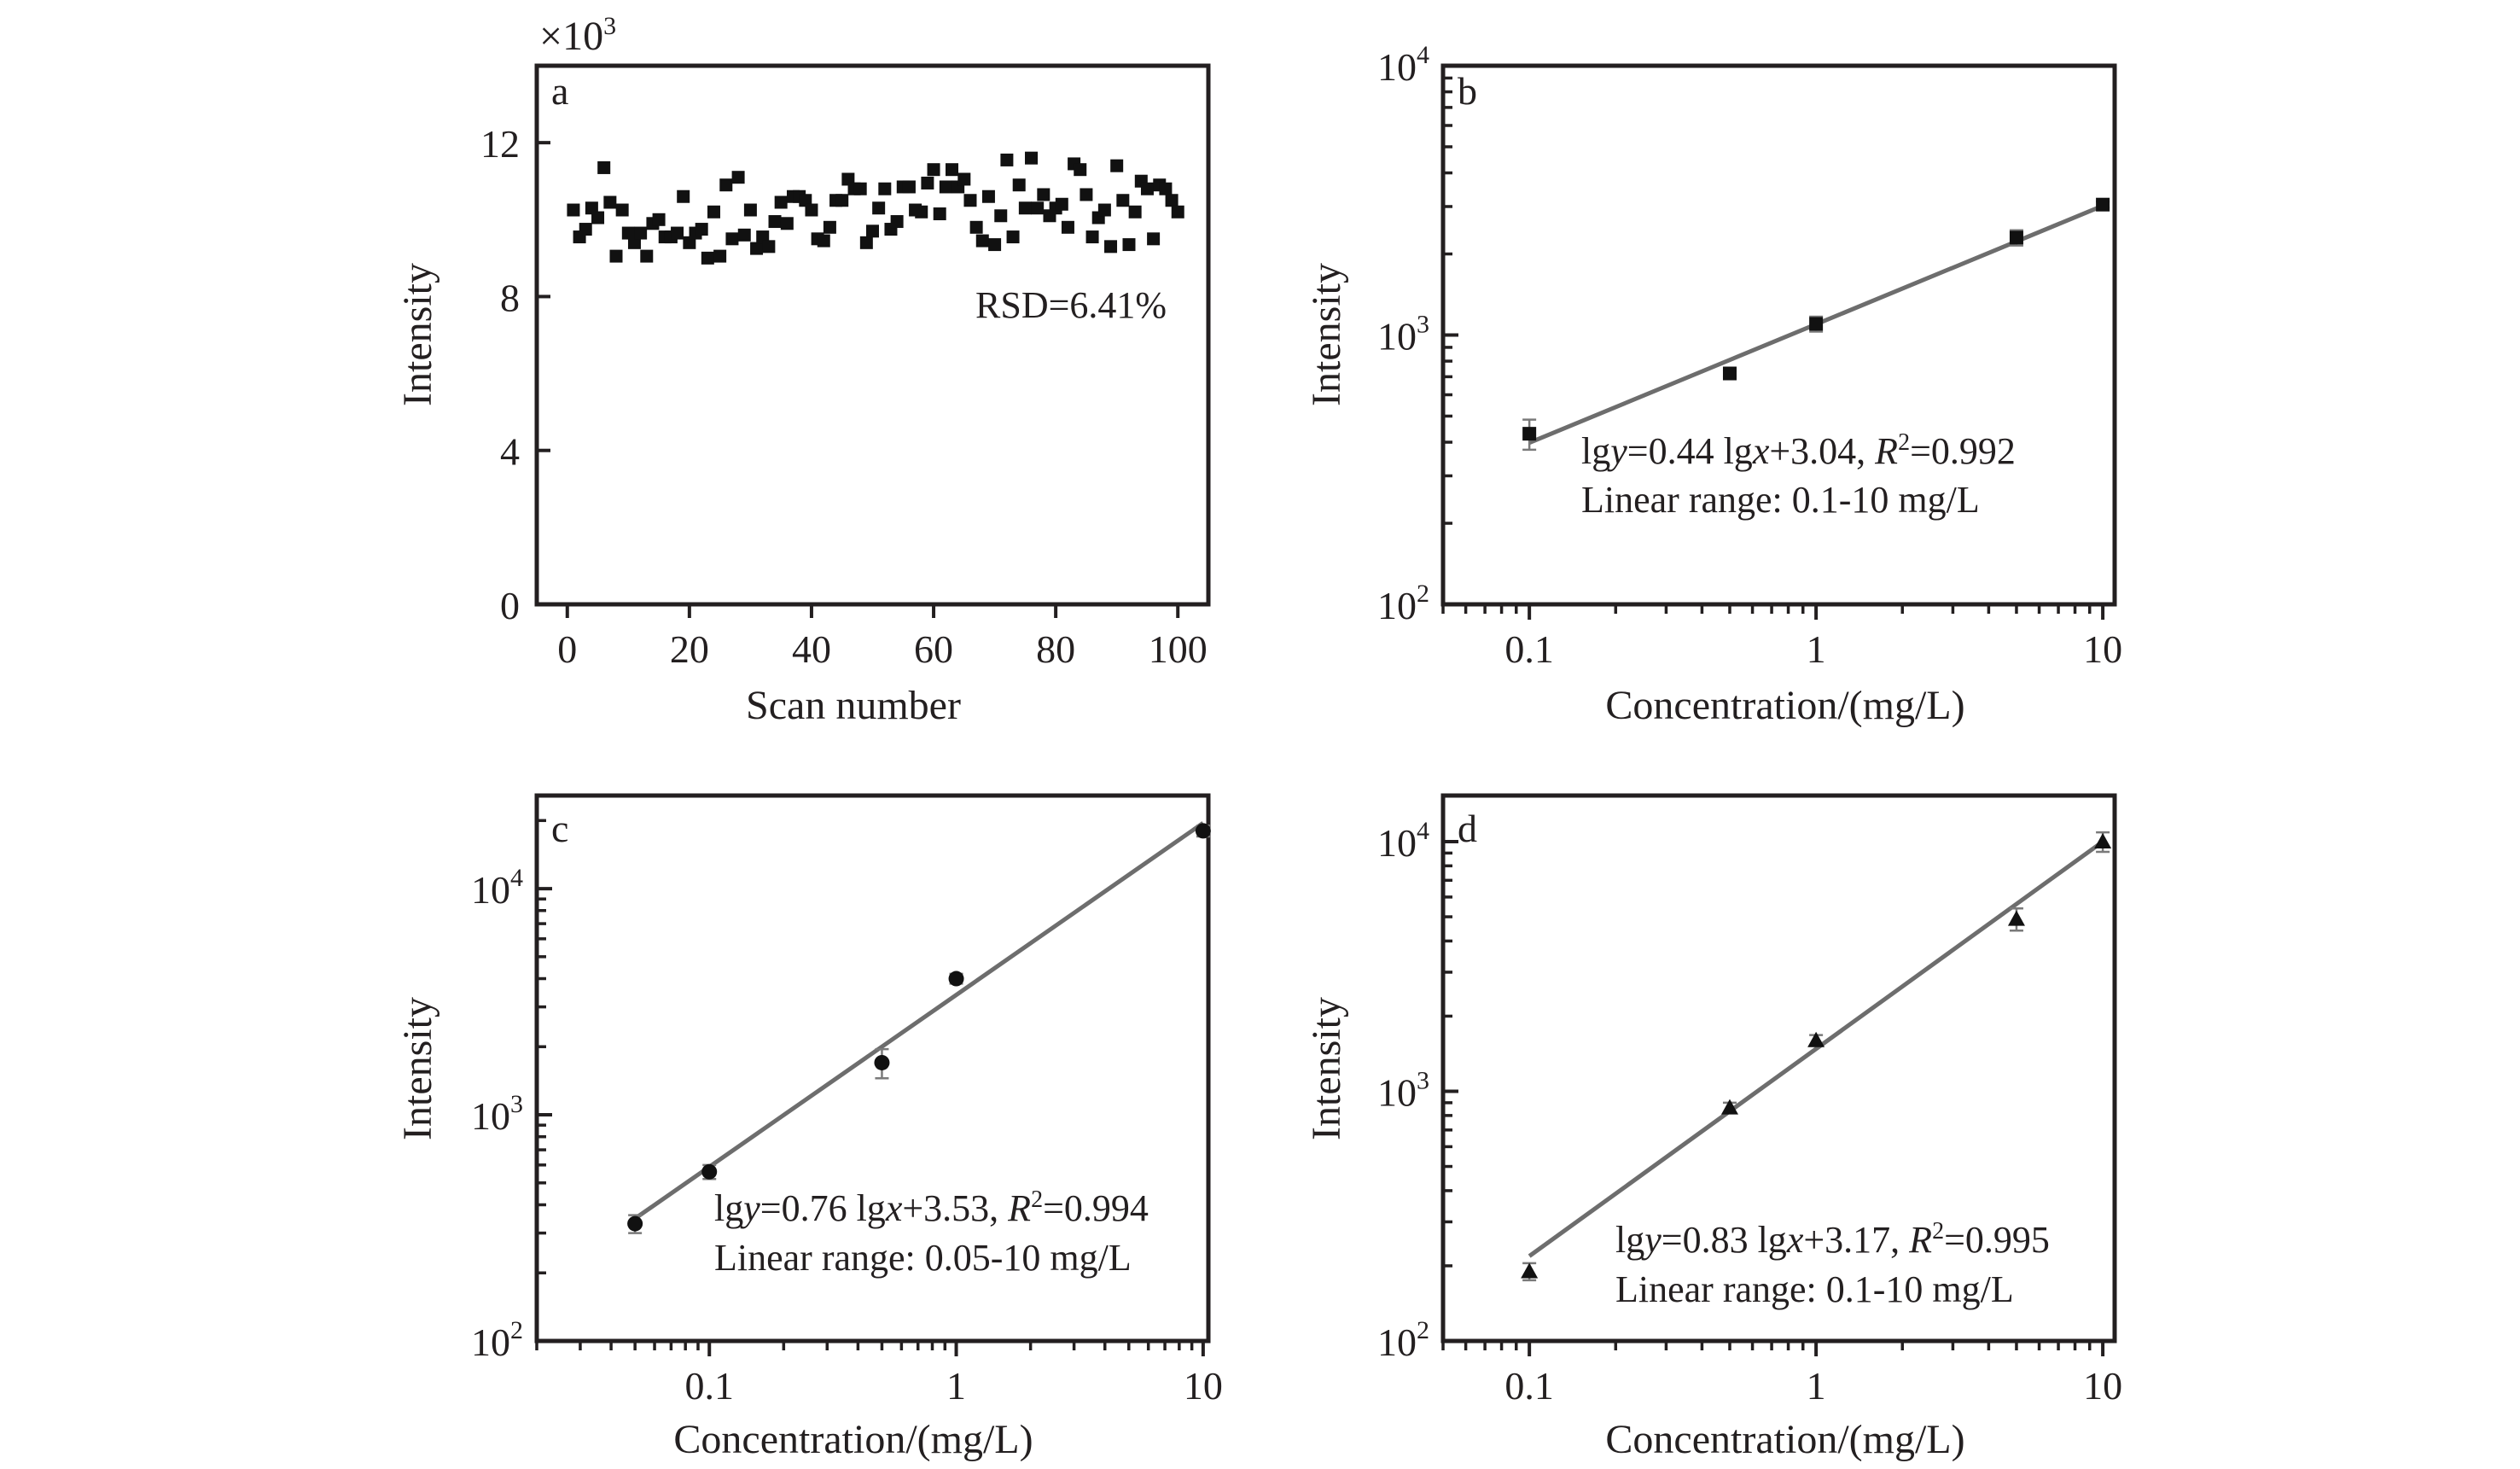  I want to click on eq-r-var: R, so click(1920, 1240).